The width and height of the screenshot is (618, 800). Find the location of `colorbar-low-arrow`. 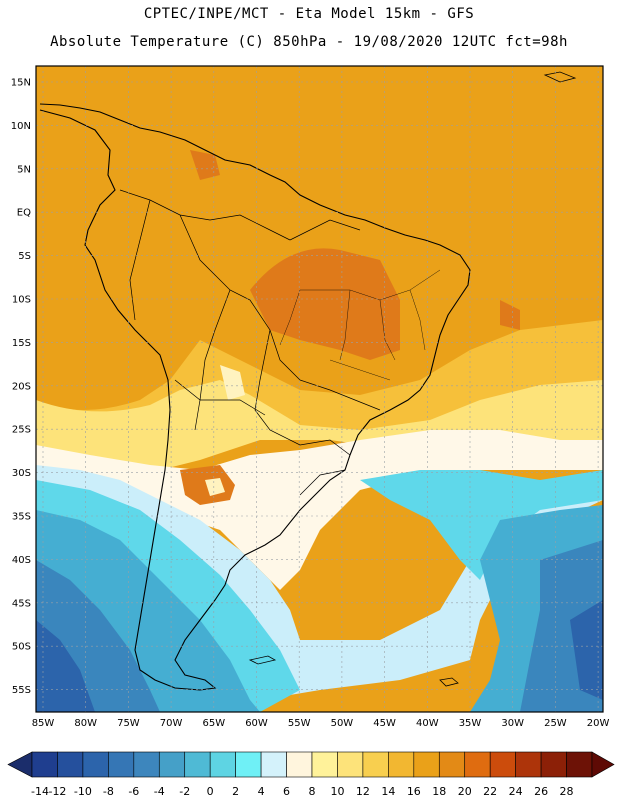

colorbar-low-arrow is located at coordinates (20, 764).